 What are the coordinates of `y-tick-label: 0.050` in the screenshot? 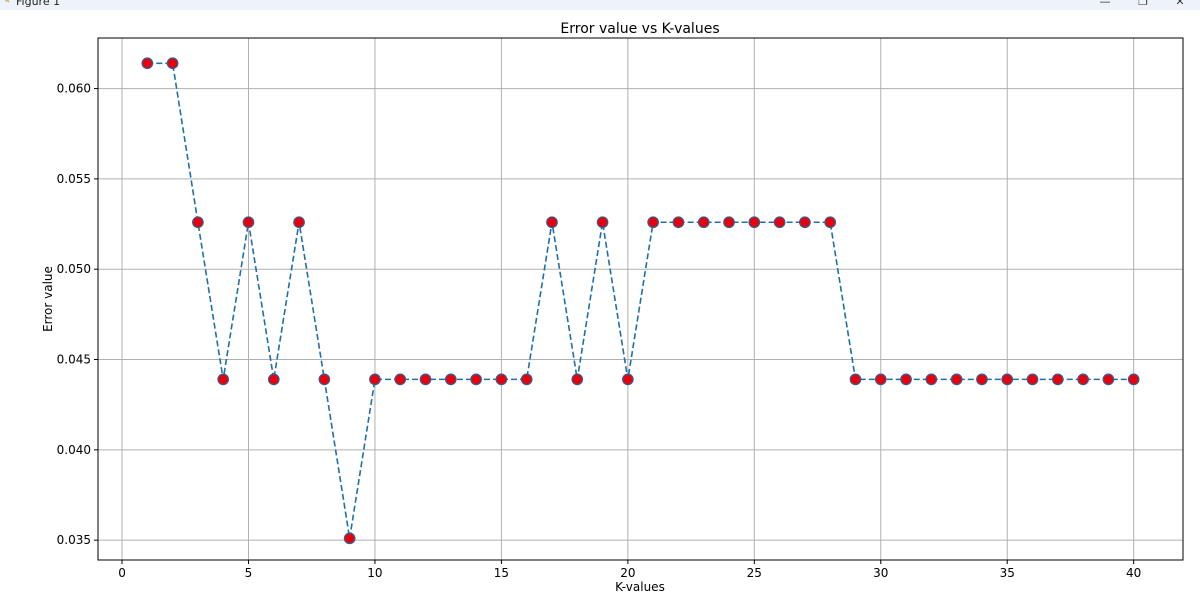 It's located at (74, 269).